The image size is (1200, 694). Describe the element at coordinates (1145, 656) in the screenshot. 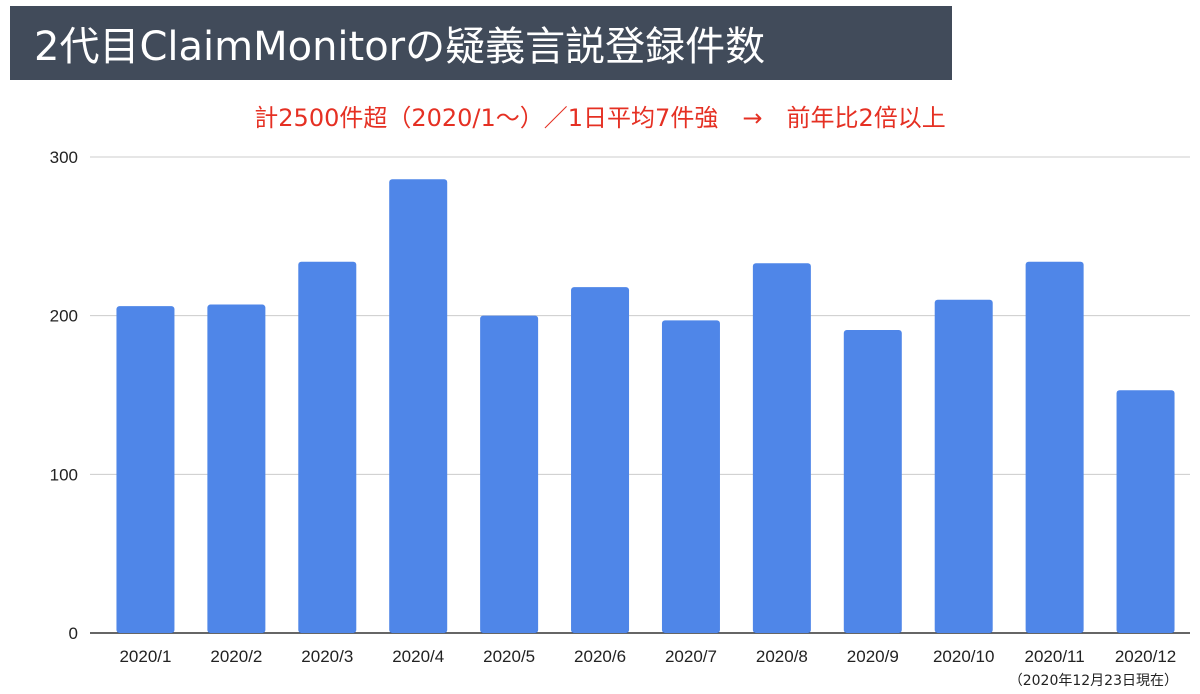

I see `x-tick-label: 2020/12` at that location.